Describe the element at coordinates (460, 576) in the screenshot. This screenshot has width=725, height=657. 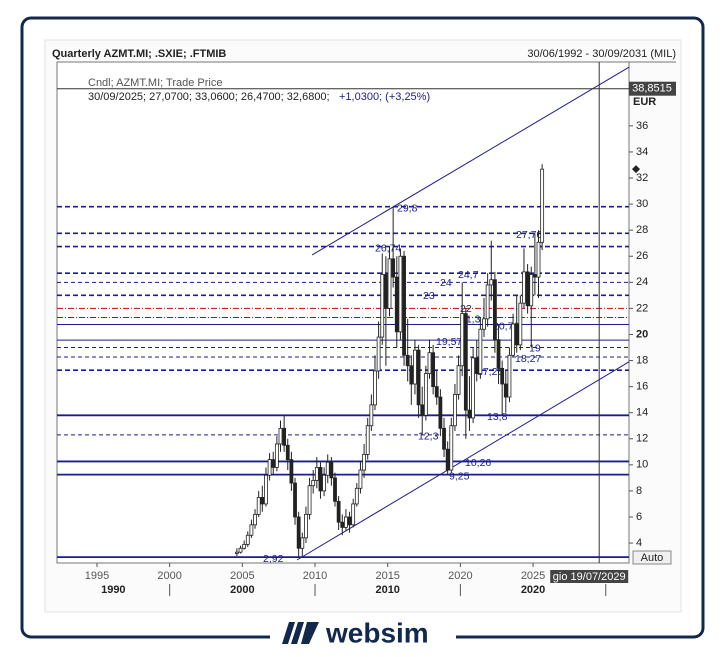
I see `x-tick-label: 2020` at that location.